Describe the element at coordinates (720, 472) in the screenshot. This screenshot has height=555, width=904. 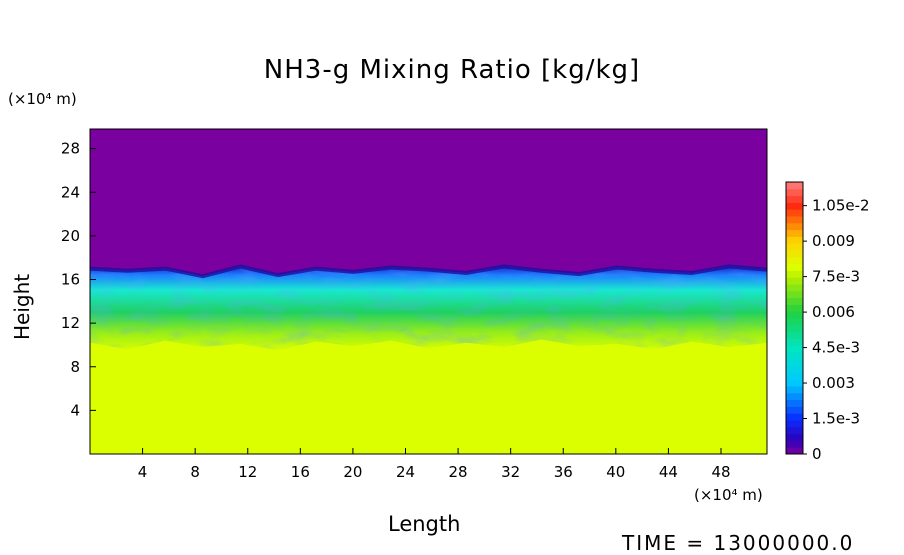
I see `x-tick-label: 48` at that location.